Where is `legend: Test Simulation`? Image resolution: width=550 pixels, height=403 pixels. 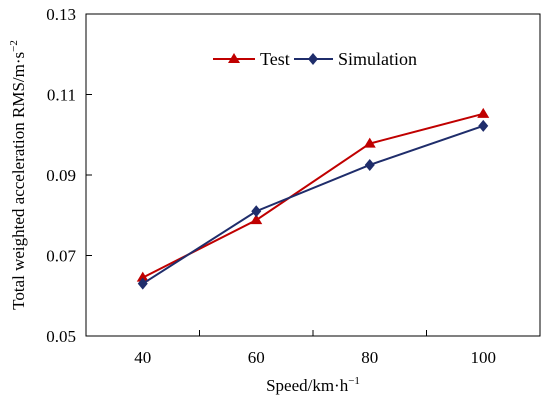
legend: Test Simulation is located at coordinates (315, 59).